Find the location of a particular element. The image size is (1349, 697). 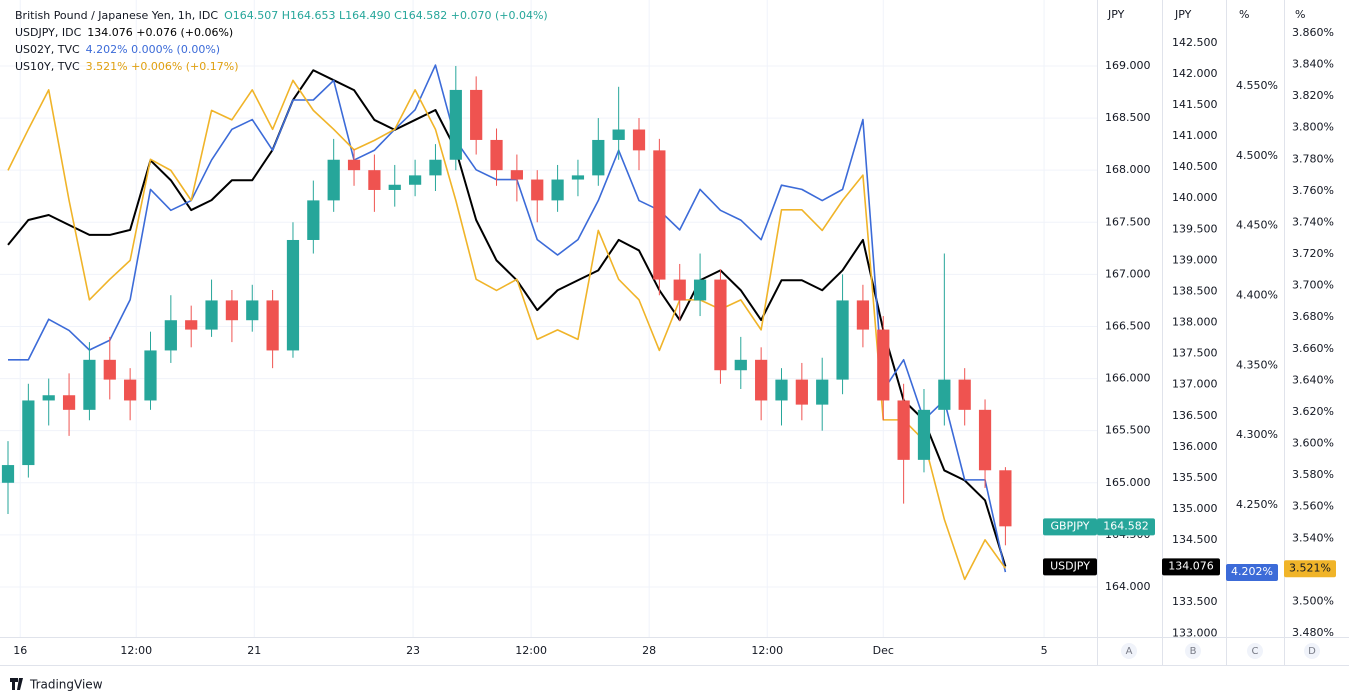

y-tick-label: 3.660% is located at coordinates (1313, 348).